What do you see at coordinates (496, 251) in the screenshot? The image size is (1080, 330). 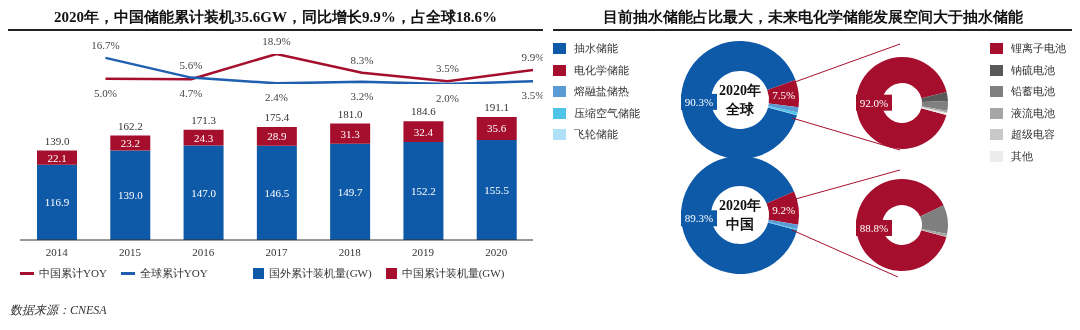 I see `x-tick-label: 2020` at bounding box center [496, 251].